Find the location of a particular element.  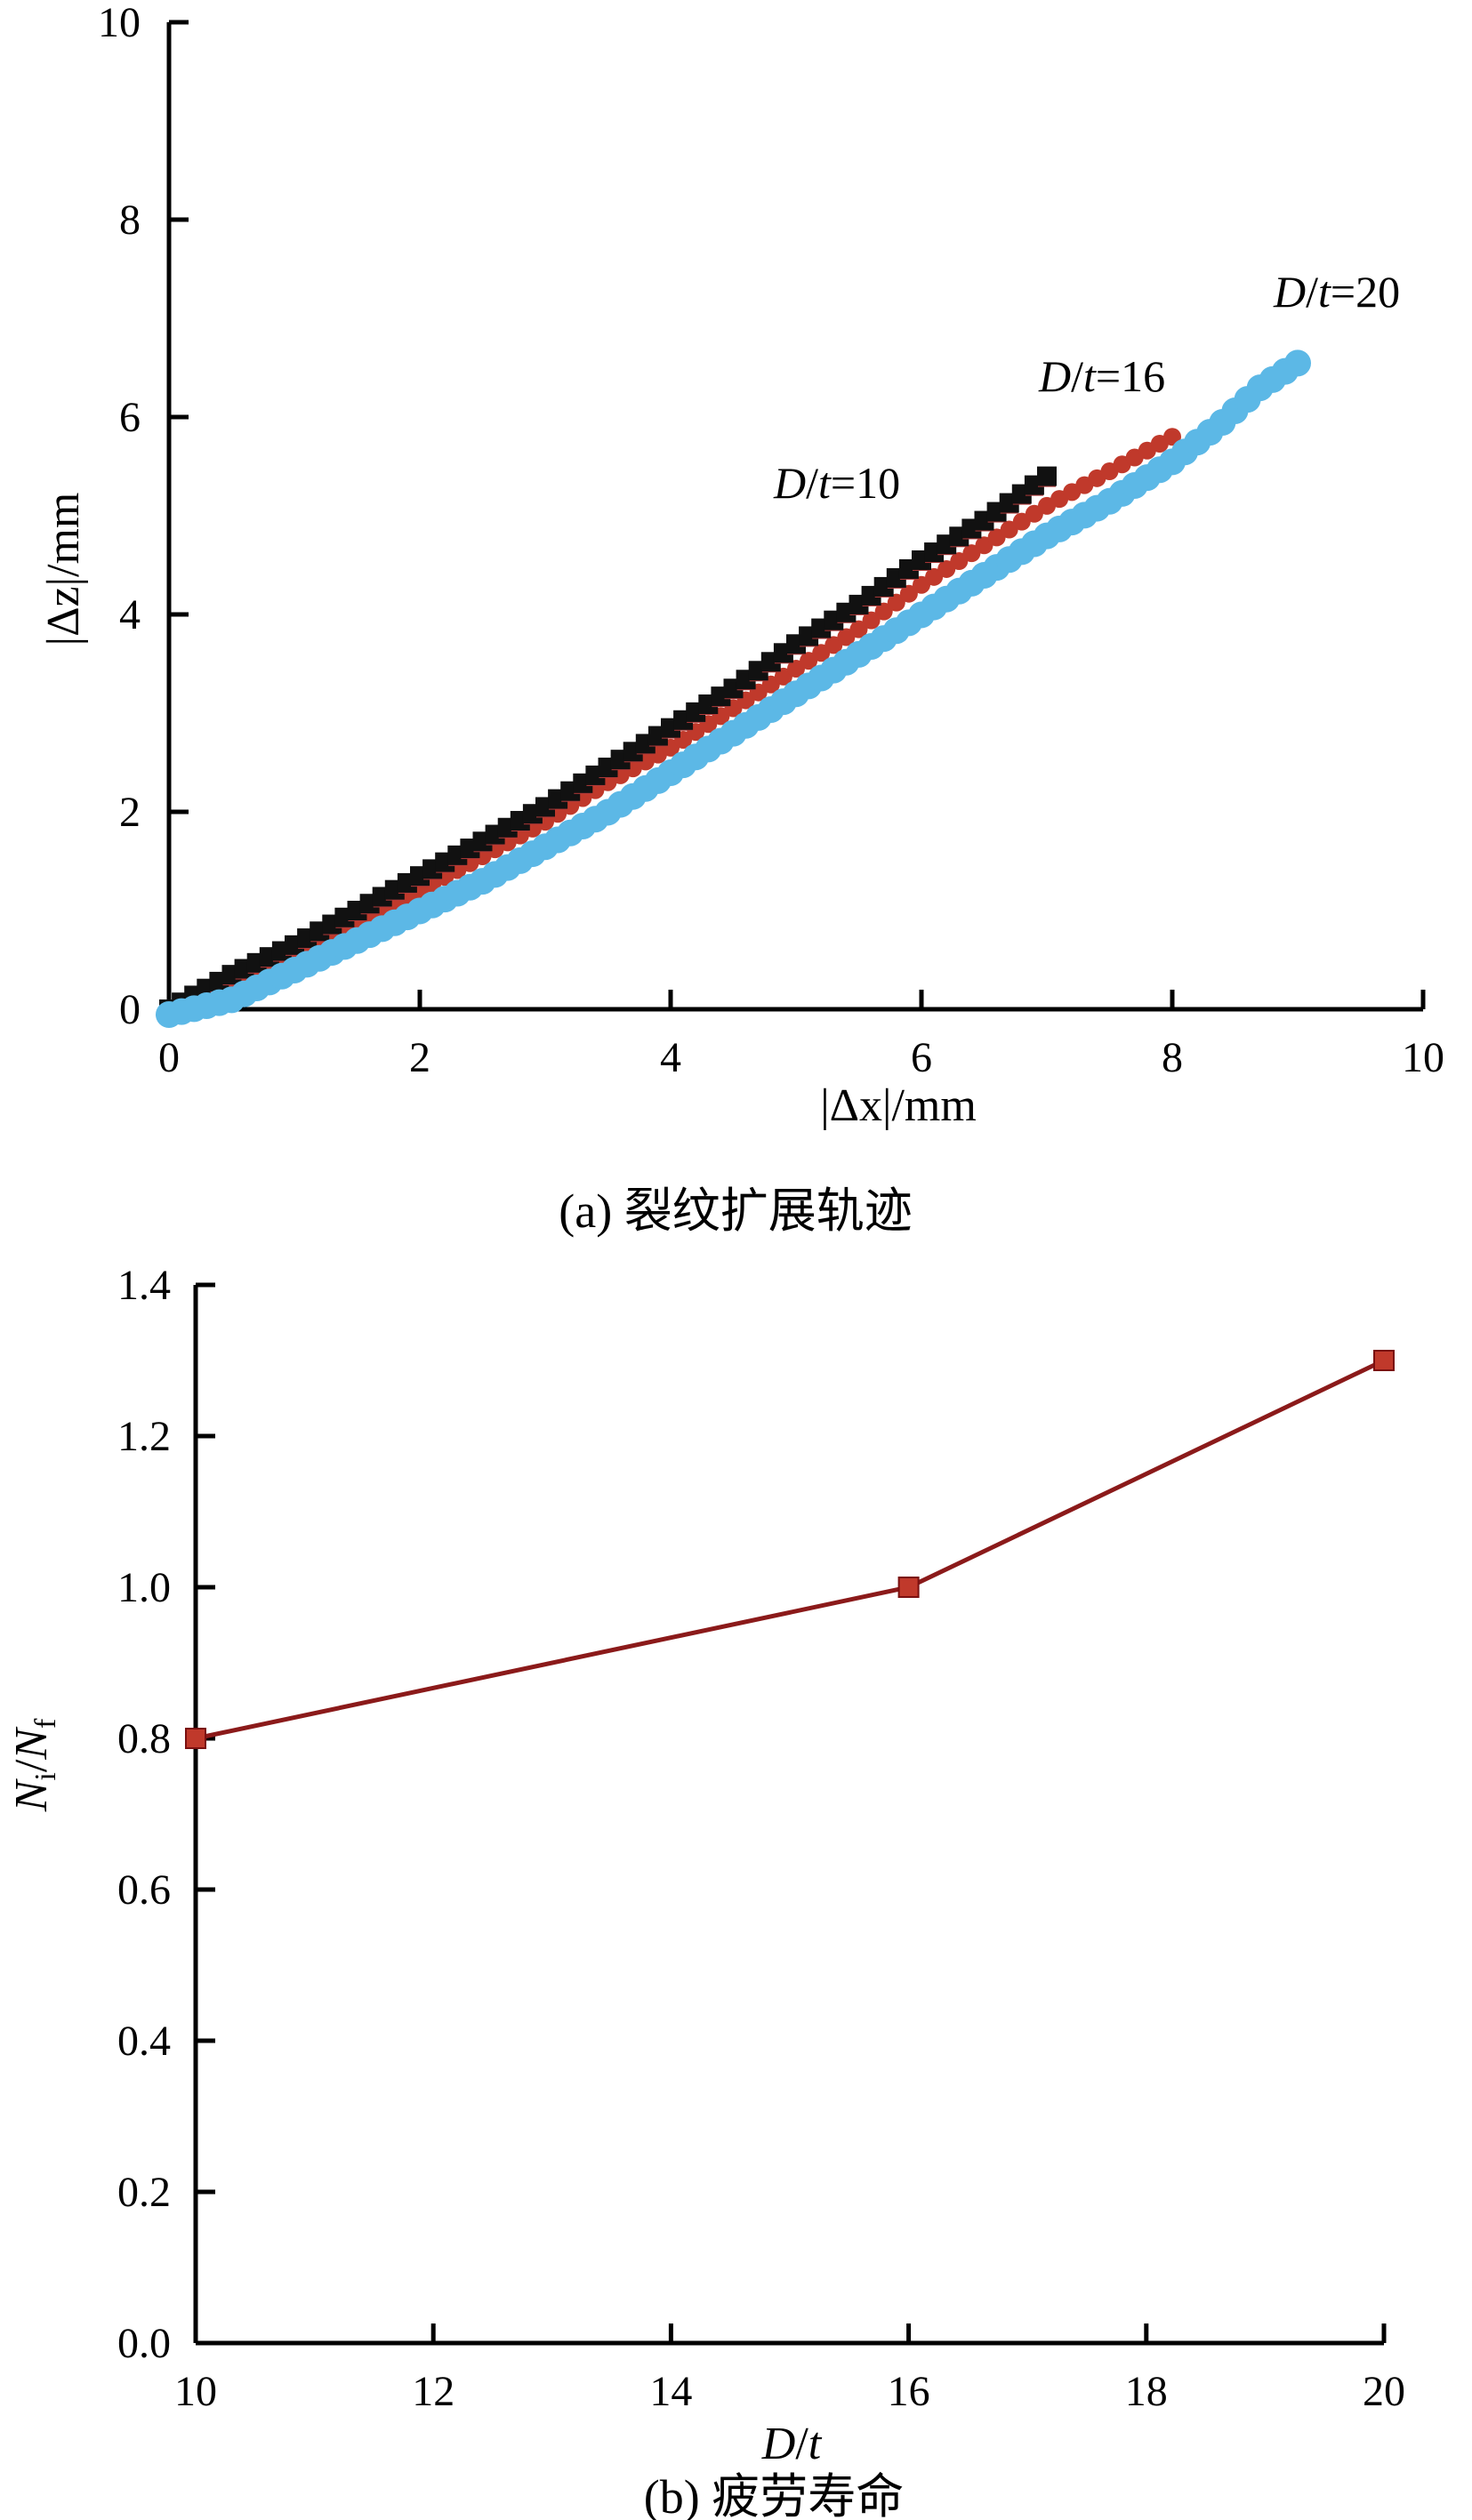

panel-b-x-title-slash: / is located at coordinates (802, 2444).